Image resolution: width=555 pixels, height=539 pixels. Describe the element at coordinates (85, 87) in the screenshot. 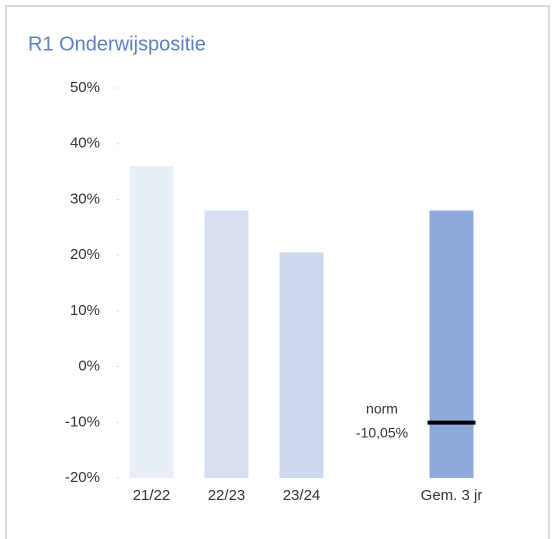

I see `y-tick-label: 50%` at that location.